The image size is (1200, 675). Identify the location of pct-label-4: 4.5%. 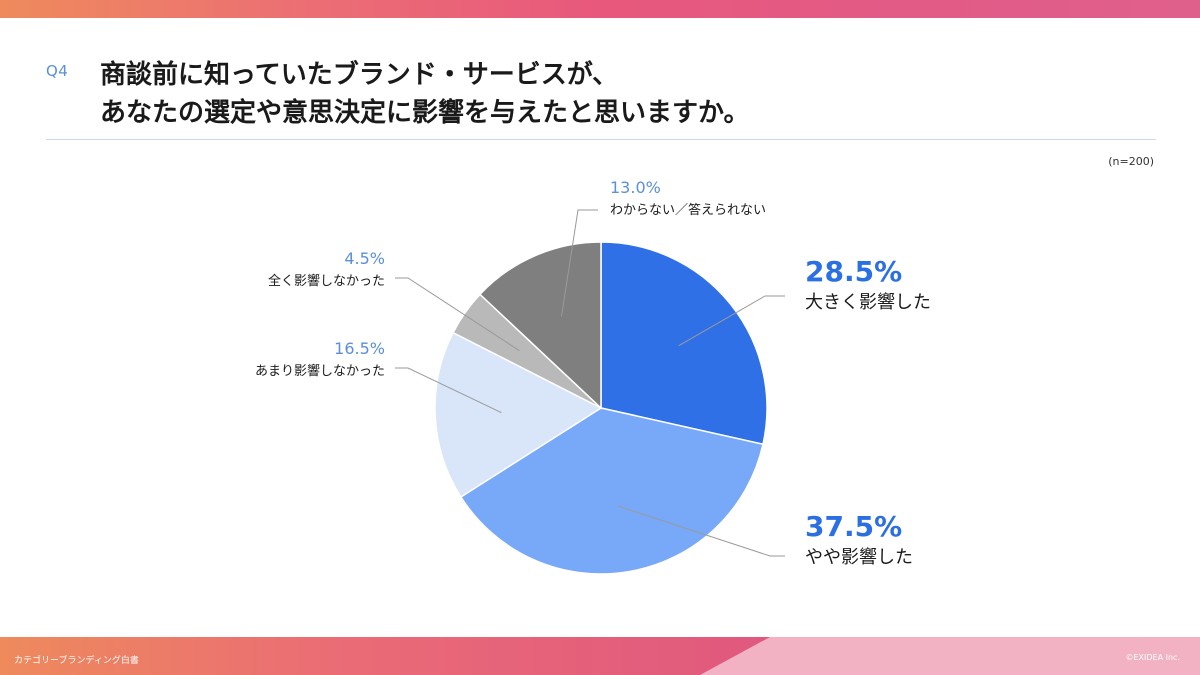
(364, 258).